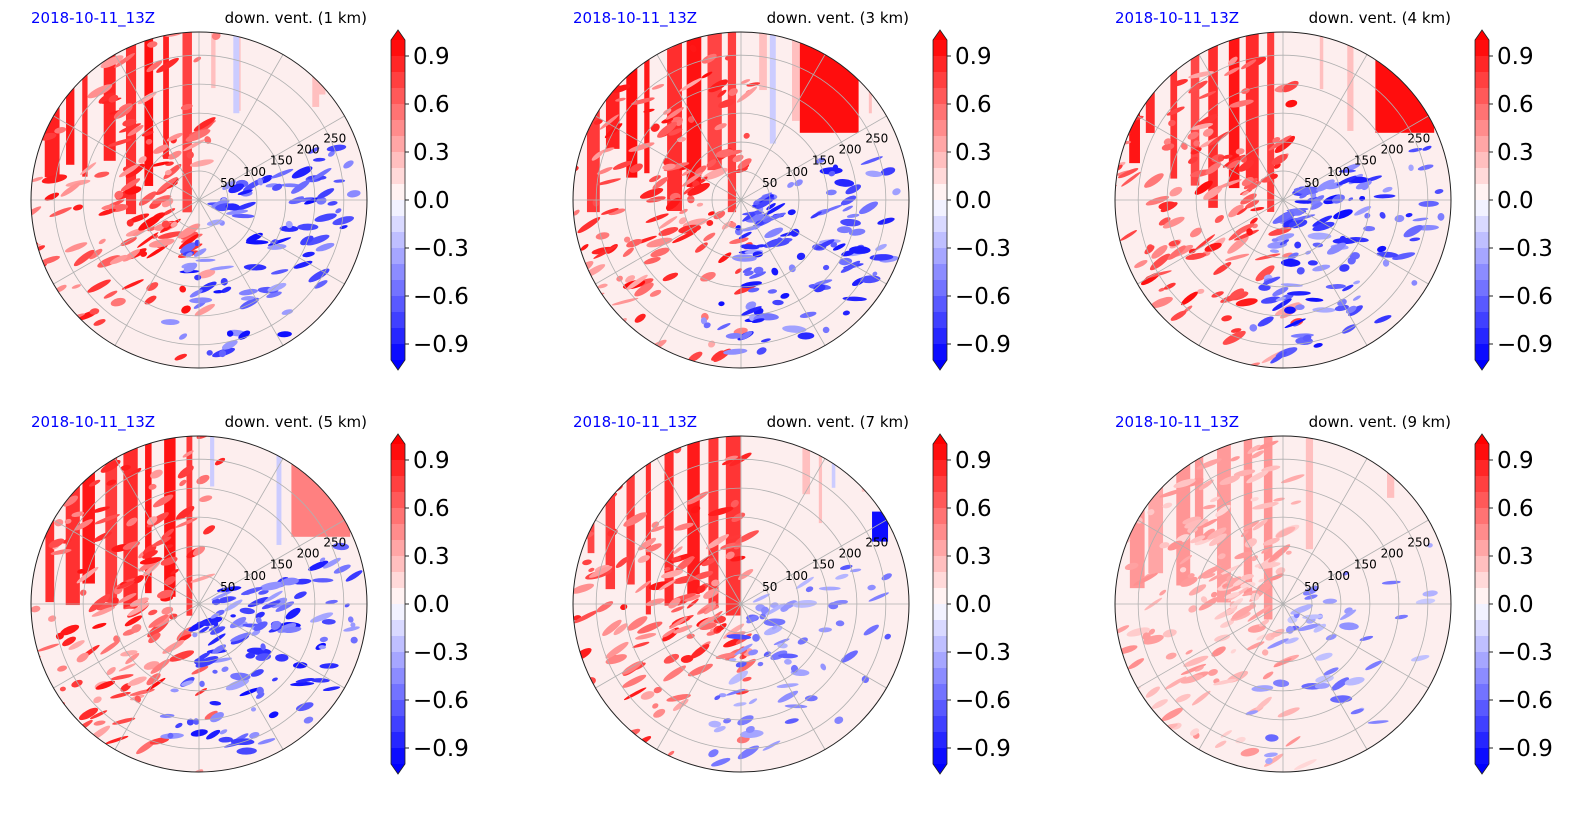  Describe the element at coordinates (1482, 439) in the screenshot. I see `colorbar-extend-max` at that location.